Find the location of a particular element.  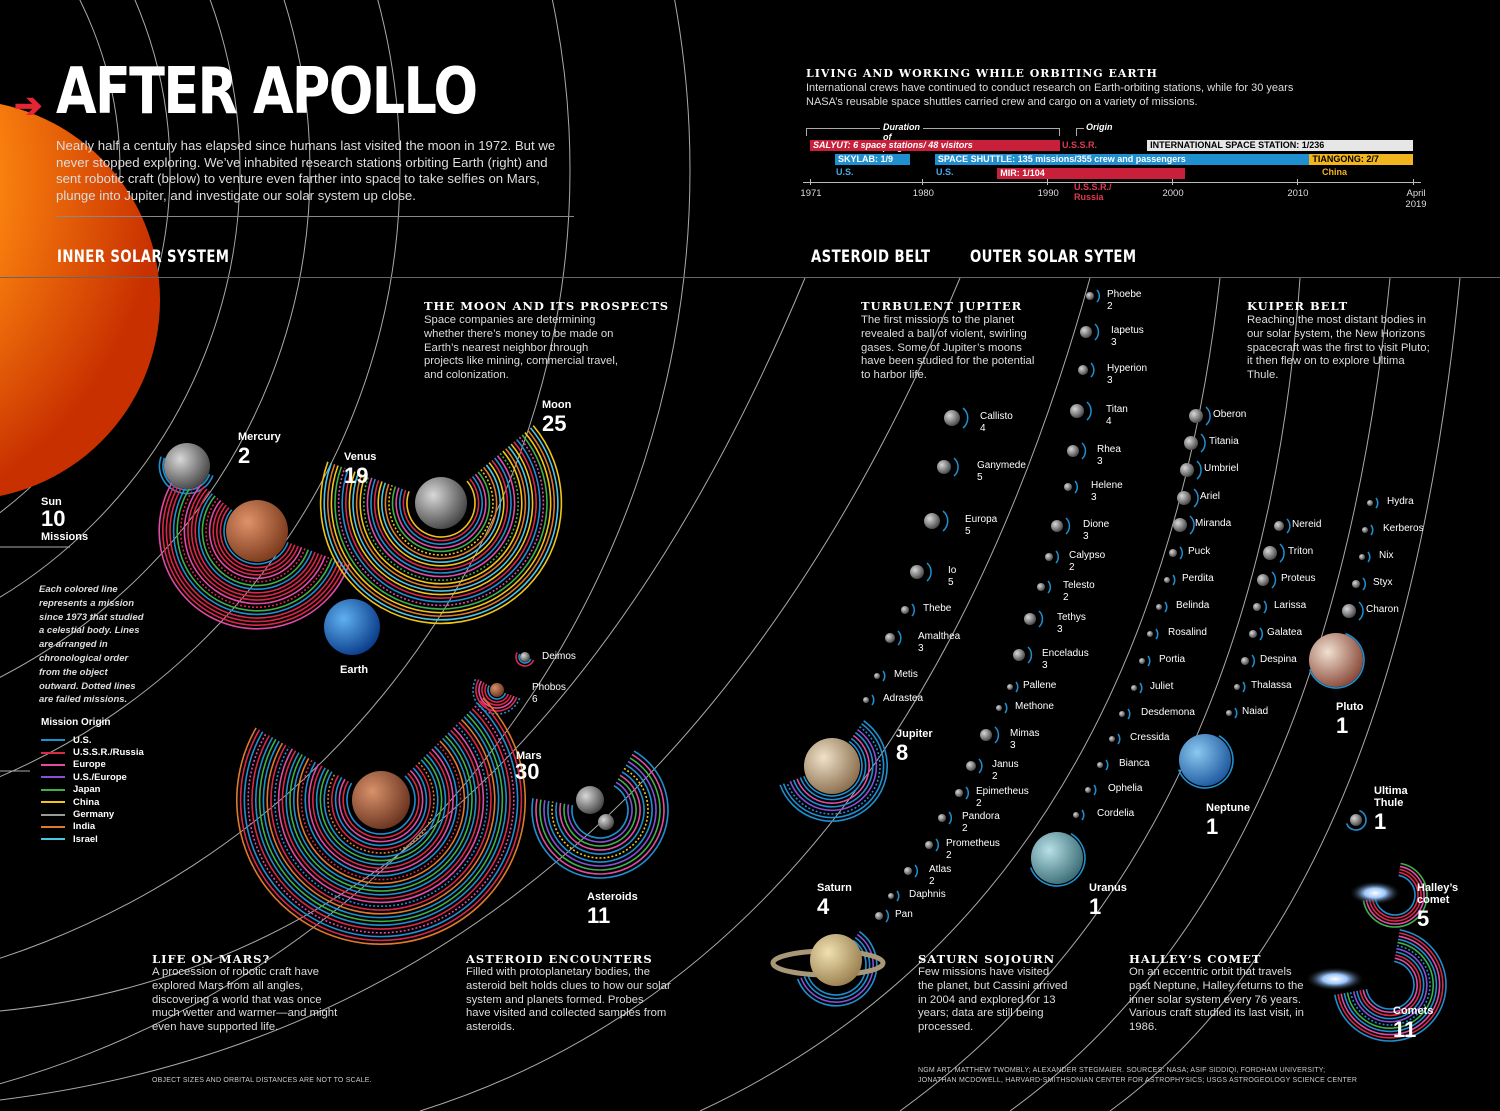

mars-image is located at coordinates (381, 800).